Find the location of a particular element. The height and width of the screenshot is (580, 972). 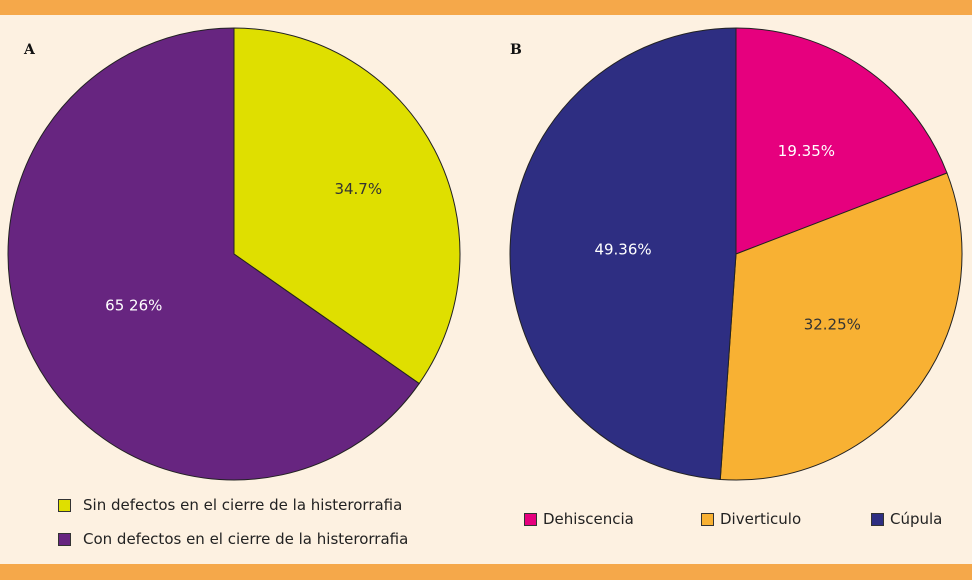

legend-item-diverticulo: Diverticulo is located at coordinates (786, 519).